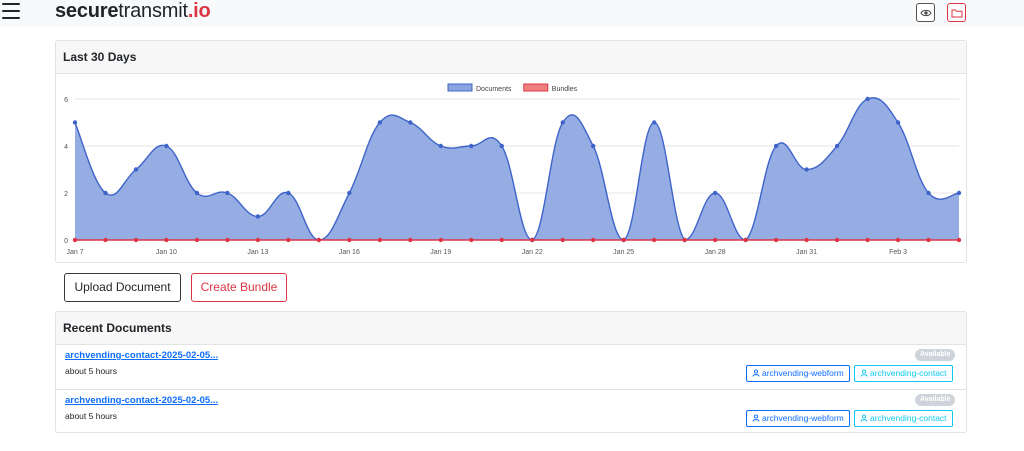 The height and width of the screenshot is (451, 1024). I want to click on x-tick-label: Feb 3, so click(898, 252).